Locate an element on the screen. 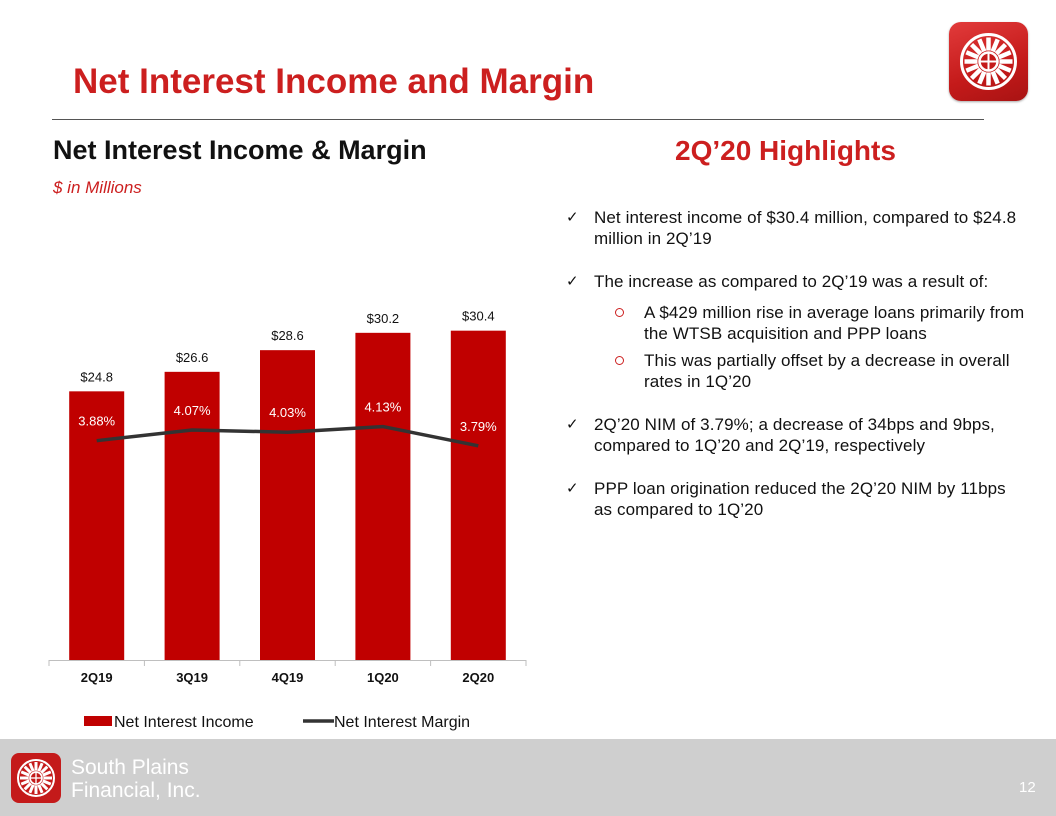 The width and height of the screenshot is (1056, 816). legend-swatch-bar is located at coordinates (98, 721).